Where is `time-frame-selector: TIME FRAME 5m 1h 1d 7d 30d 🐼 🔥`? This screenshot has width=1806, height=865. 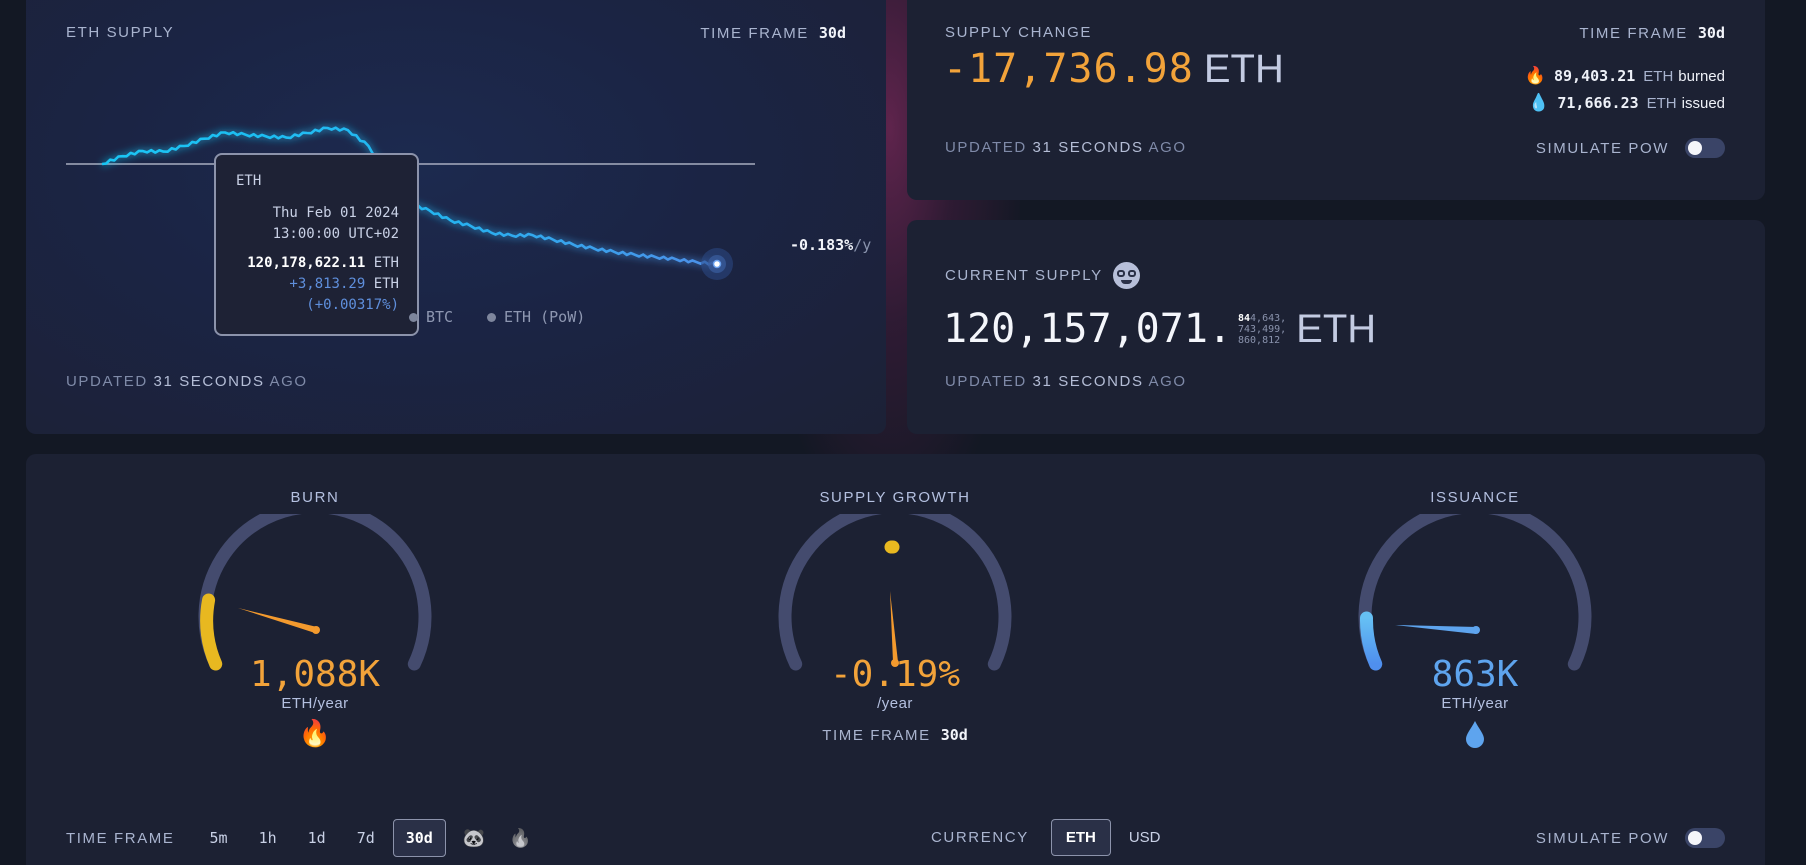 time-frame-selector: TIME FRAME 5m 1h 1d 7d 30d 🐼 🔥 is located at coordinates (305, 838).